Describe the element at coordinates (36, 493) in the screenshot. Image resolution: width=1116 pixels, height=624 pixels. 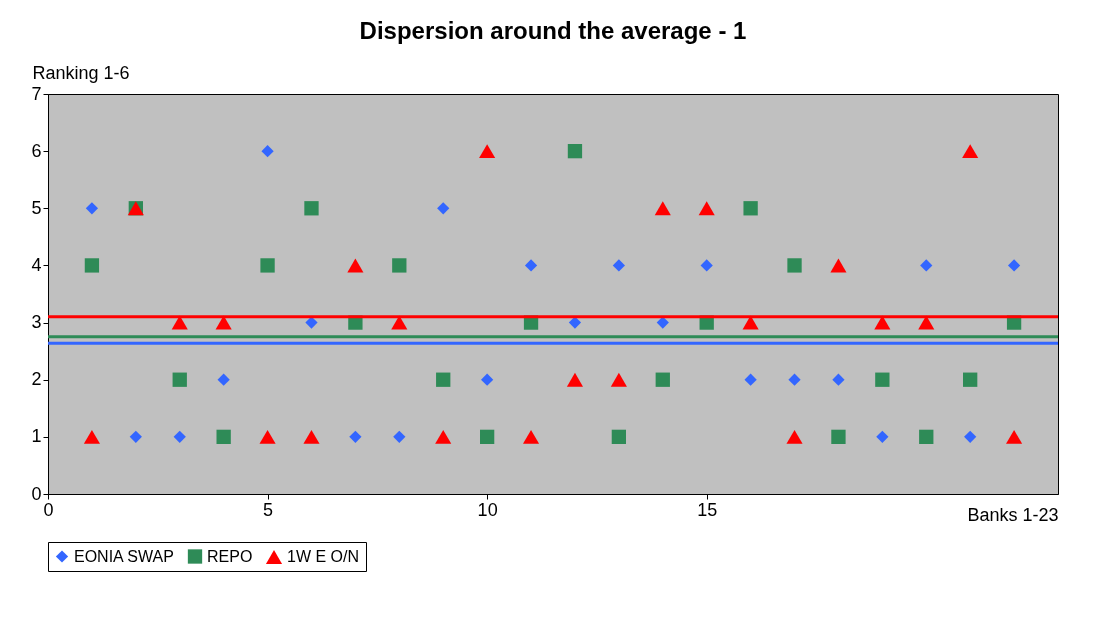
I see `y-tick-label: 0` at that location.